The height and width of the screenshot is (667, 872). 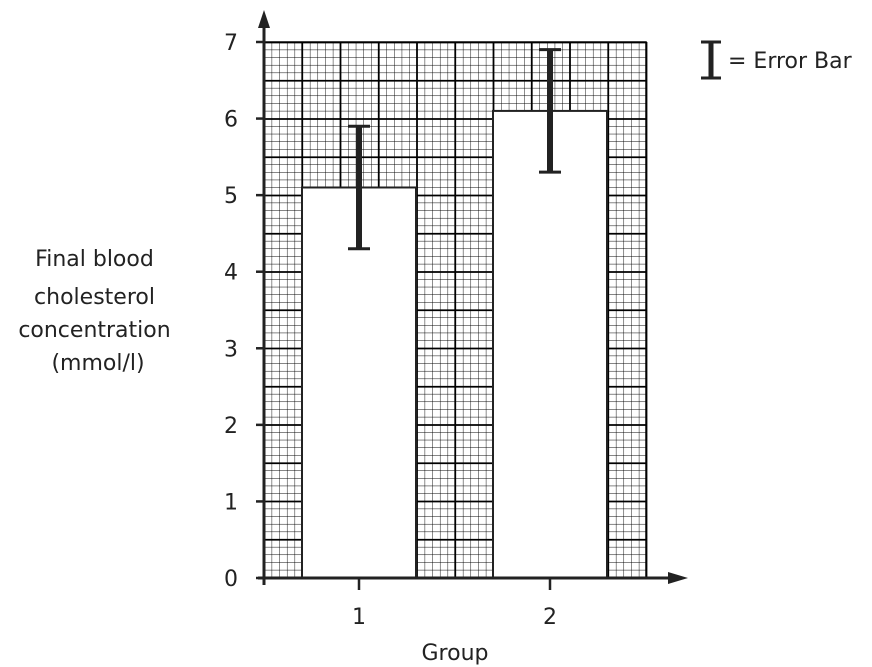 I want to click on x-axis-arrow-icon, so click(x=678, y=578).